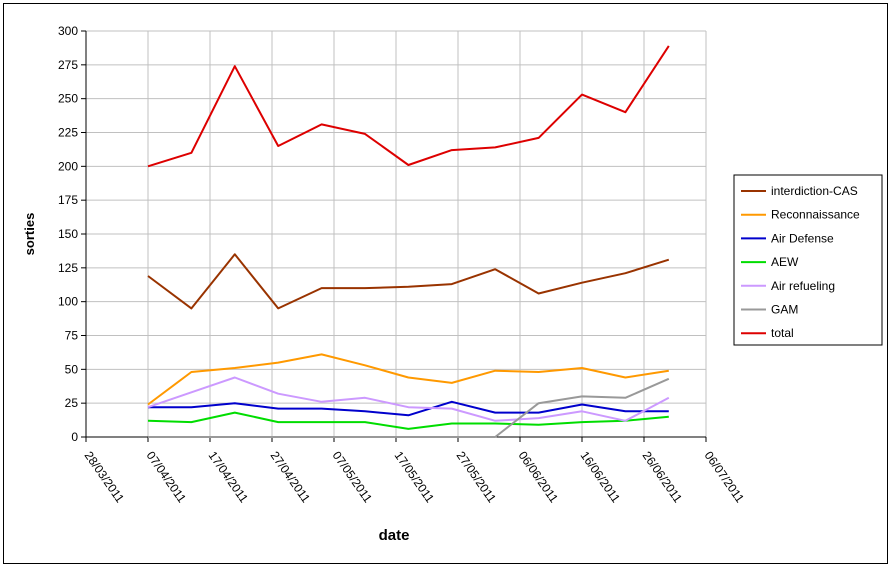 The image size is (893, 568). I want to click on x-axis-title: date, so click(394, 535).